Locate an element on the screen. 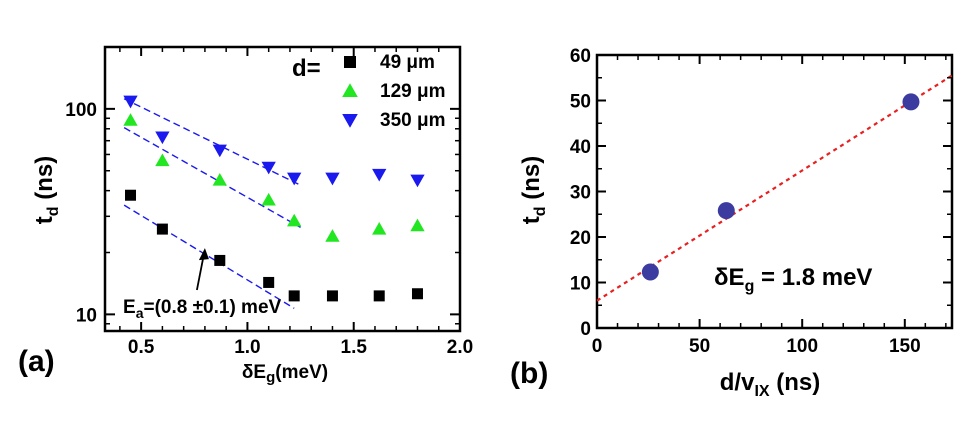 The width and height of the screenshot is (955, 421). panel-b-annotation-sub: g is located at coordinates (750, 286).